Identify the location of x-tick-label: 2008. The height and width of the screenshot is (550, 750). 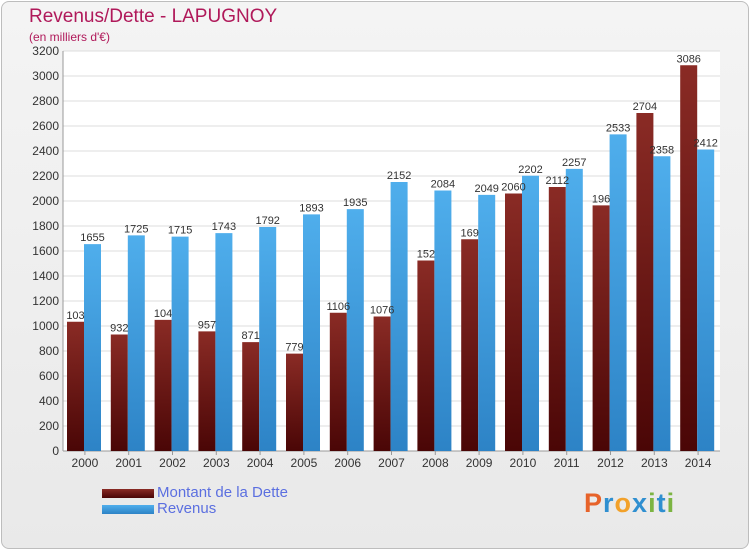
(435, 463).